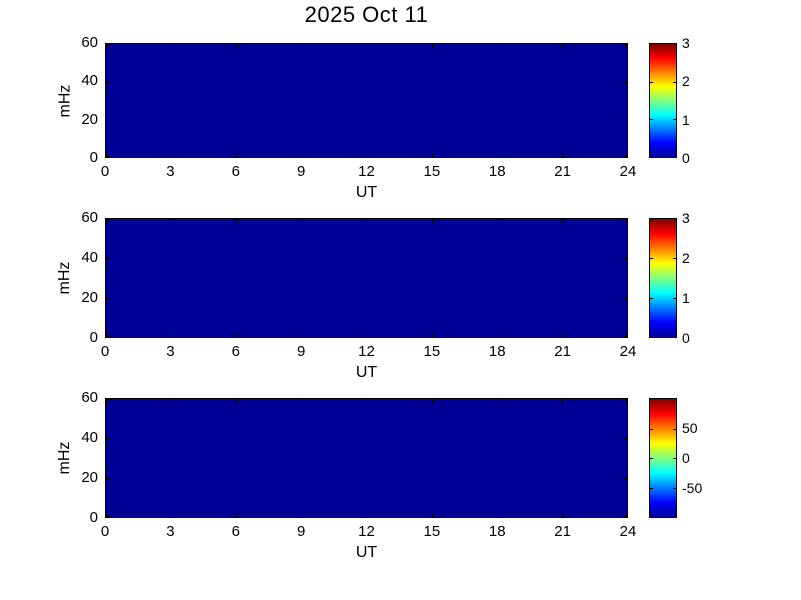 The width and height of the screenshot is (801, 600). Describe the element at coordinates (64, 458) in the screenshot. I see `y-axis-label: mHz` at that location.